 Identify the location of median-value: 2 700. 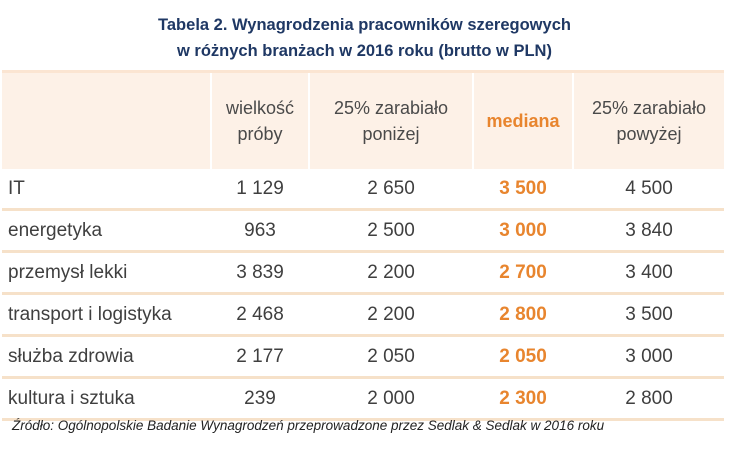
(523, 272).